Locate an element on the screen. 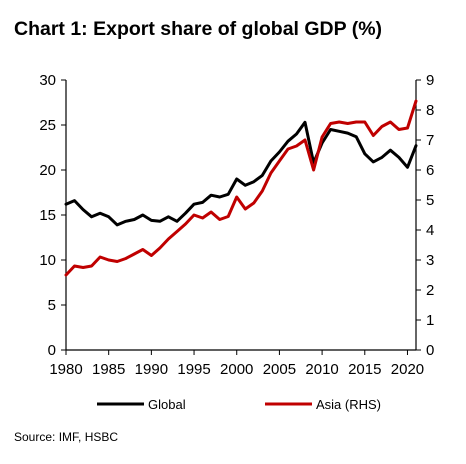  x-tick-label: 1980 is located at coordinates (65, 369).